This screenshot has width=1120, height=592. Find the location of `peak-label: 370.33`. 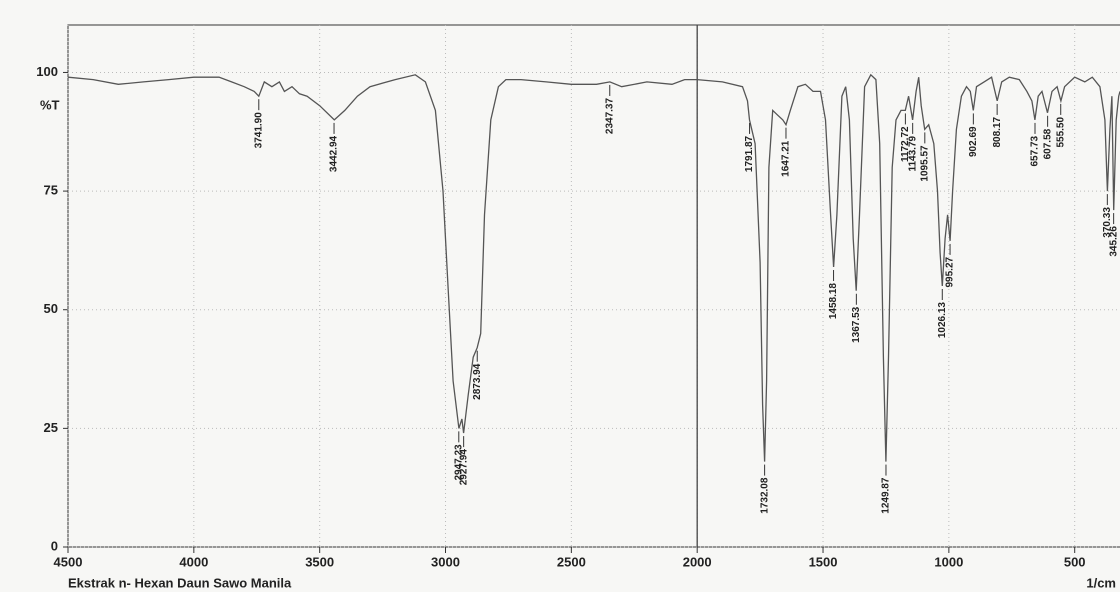

peak-label: 370.33 is located at coordinates (1107, 222).